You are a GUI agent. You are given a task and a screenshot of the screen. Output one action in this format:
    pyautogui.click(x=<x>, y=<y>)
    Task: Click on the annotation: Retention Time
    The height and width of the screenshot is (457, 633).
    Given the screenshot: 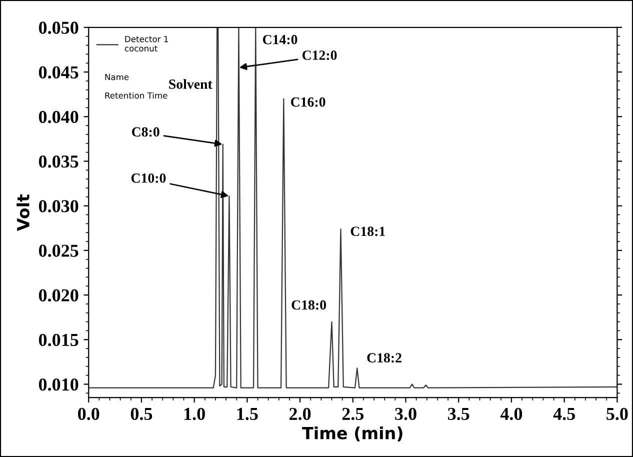 What is the action you would take?
    pyautogui.click(x=136, y=95)
    